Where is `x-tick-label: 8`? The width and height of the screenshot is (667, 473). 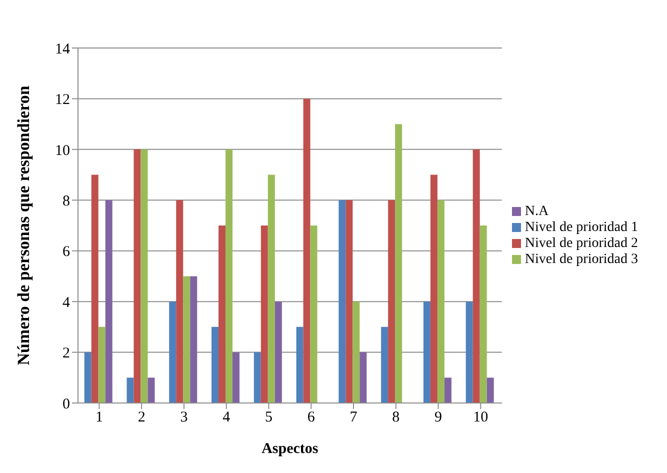
x-tick-label: 8 is located at coordinates (396, 418).